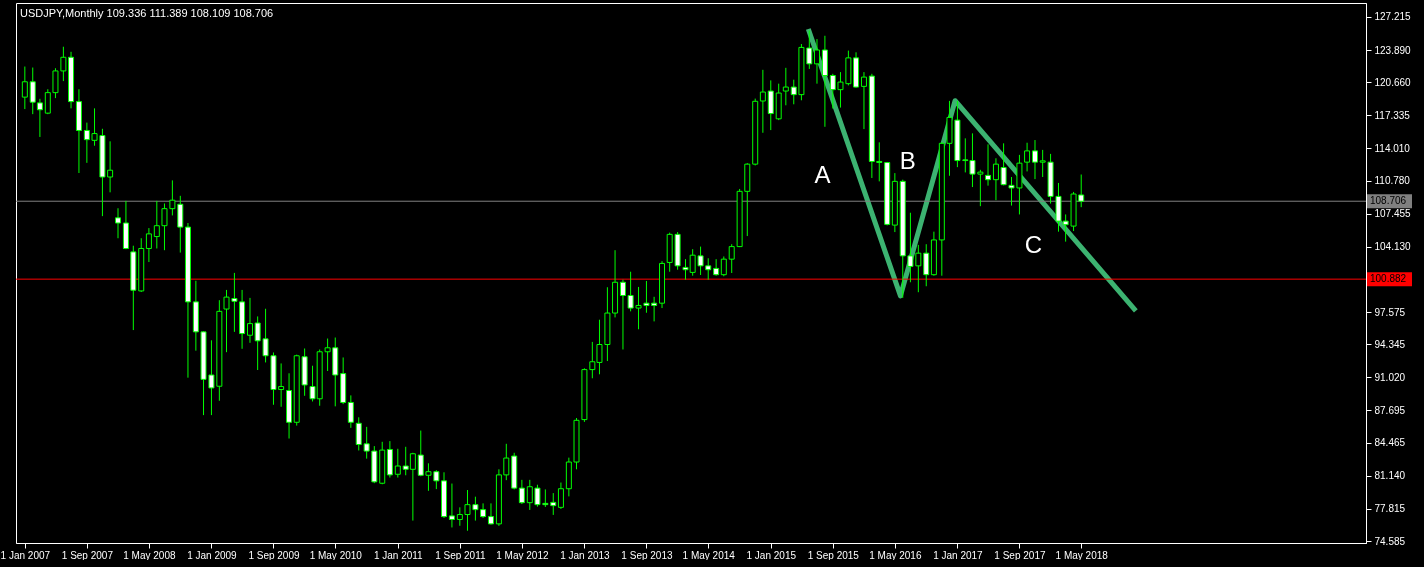 The image size is (1424, 567). I want to click on x-tick-label: 1 Jan 2013, so click(585, 555).